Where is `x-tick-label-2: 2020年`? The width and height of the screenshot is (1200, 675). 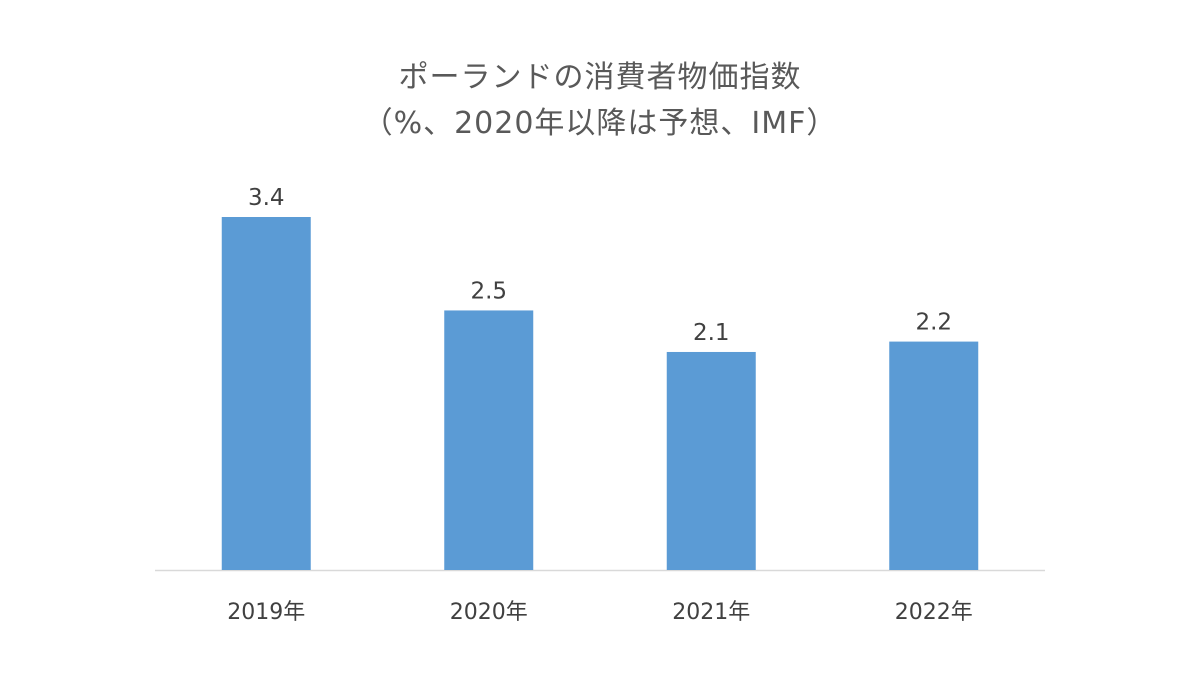 x-tick-label-2: 2020年 is located at coordinates (489, 612).